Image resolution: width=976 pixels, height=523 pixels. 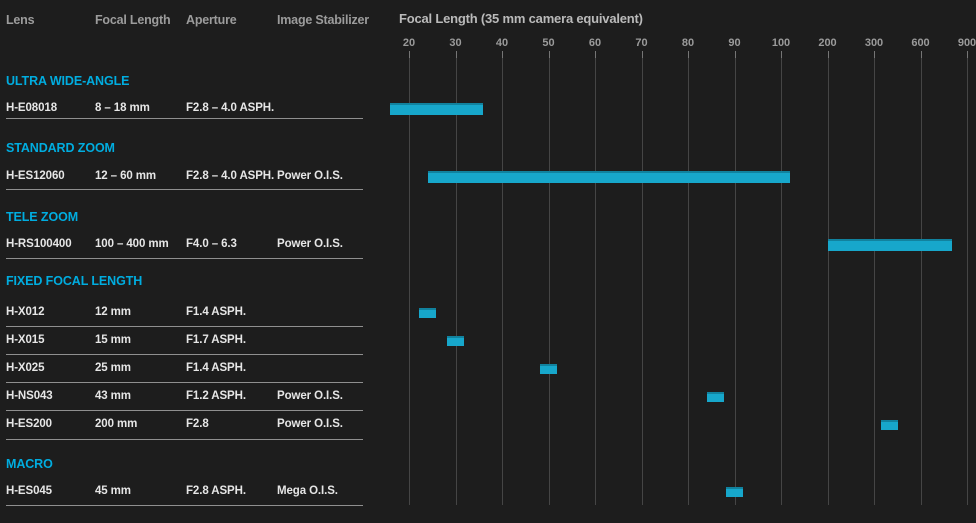 What do you see at coordinates (20, 20) in the screenshot?
I see `column-header-lens: Lens` at bounding box center [20, 20].